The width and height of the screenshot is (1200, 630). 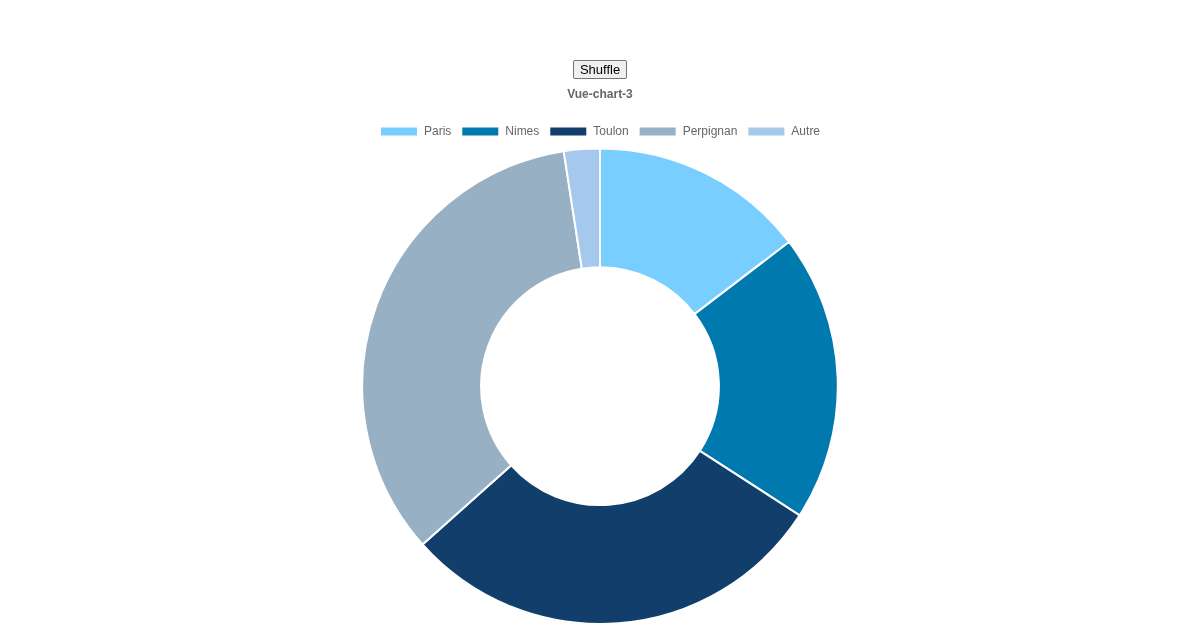 What do you see at coordinates (710, 130) in the screenshot?
I see `legend-label: Perpignan` at bounding box center [710, 130].